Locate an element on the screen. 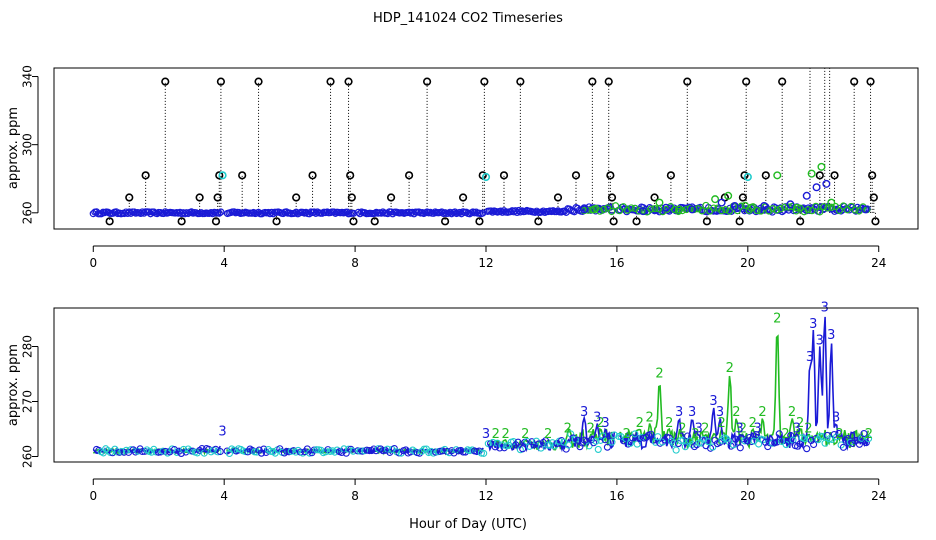 Image resolution: width=936 pixels, height=540 pixels. top-x-tick-label: 24 is located at coordinates (878, 263).